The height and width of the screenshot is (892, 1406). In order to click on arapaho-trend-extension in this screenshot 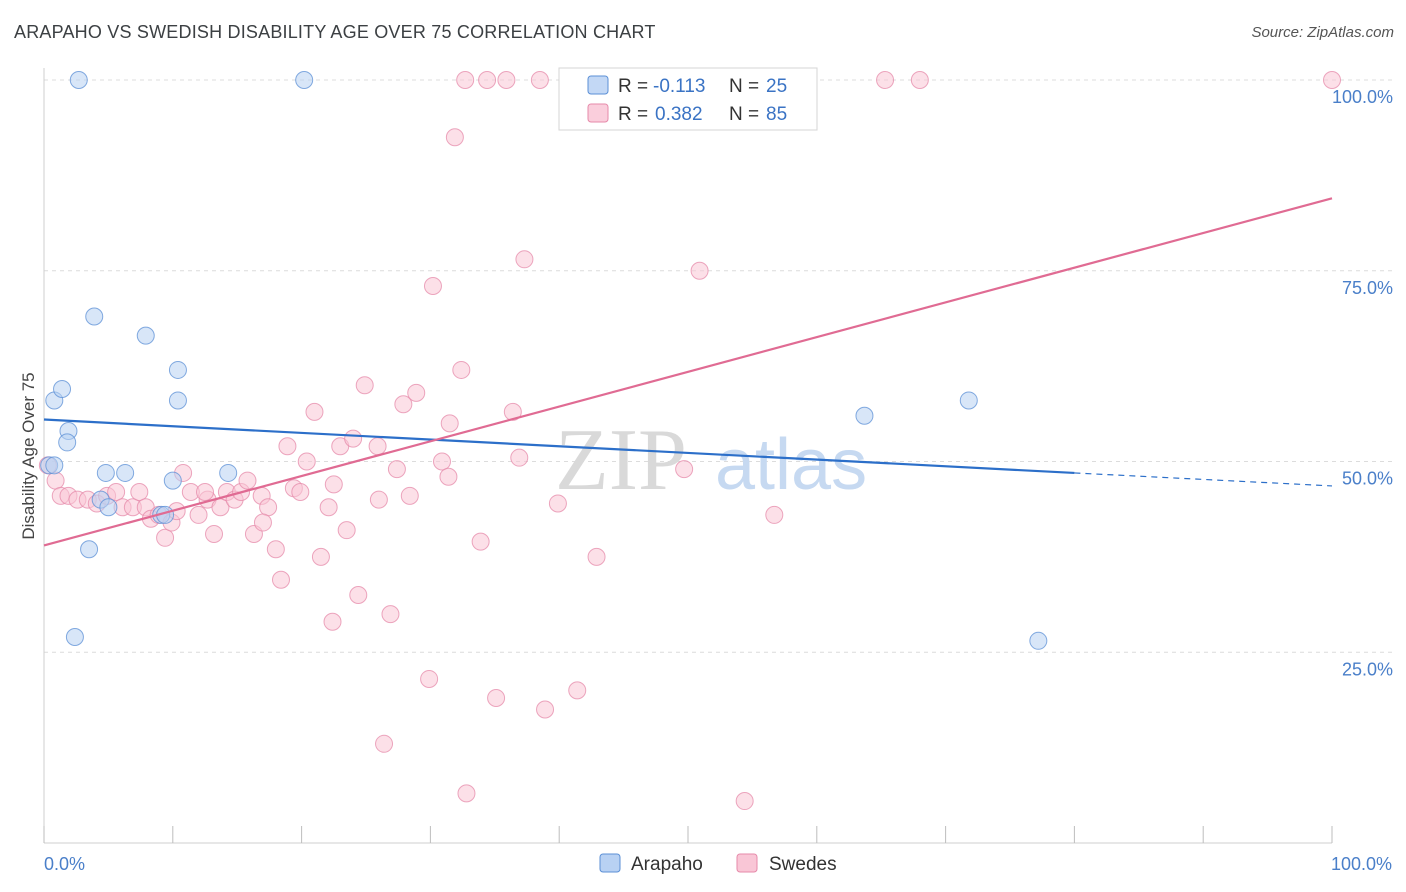, I will do `click(1203, 479)`.